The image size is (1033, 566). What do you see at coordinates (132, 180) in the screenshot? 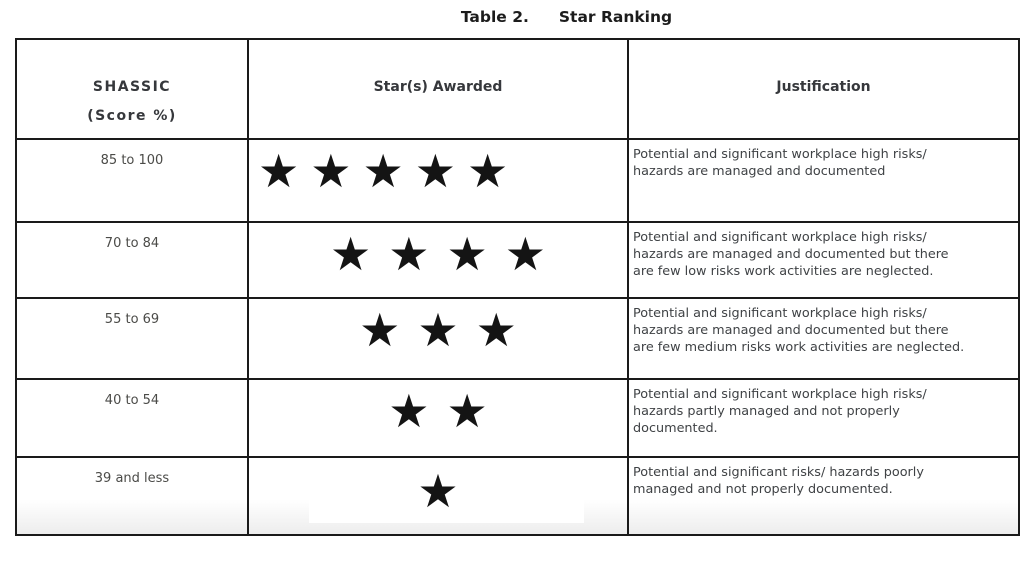
I see `score-cell: 85 to 100` at bounding box center [132, 180].